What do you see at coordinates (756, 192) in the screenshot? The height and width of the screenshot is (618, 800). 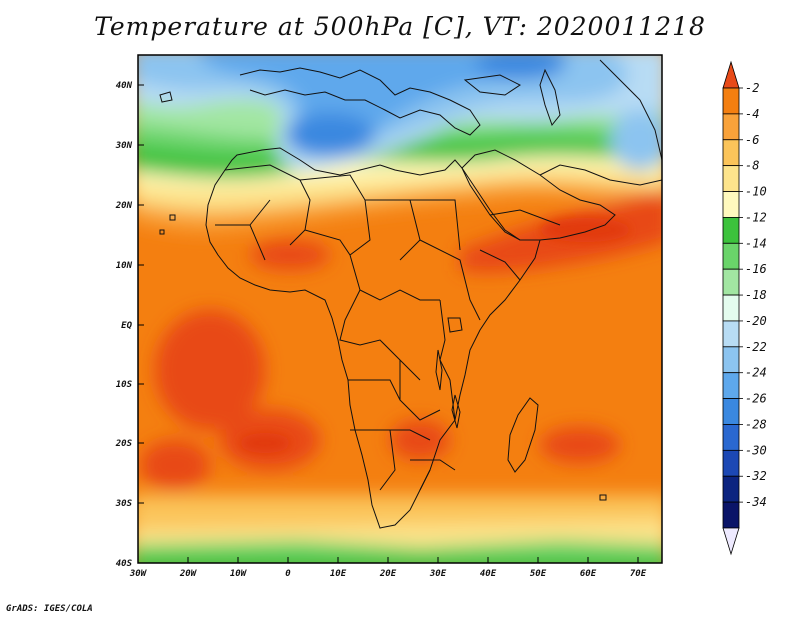 I see `colorbar-label: -10` at bounding box center [756, 192].